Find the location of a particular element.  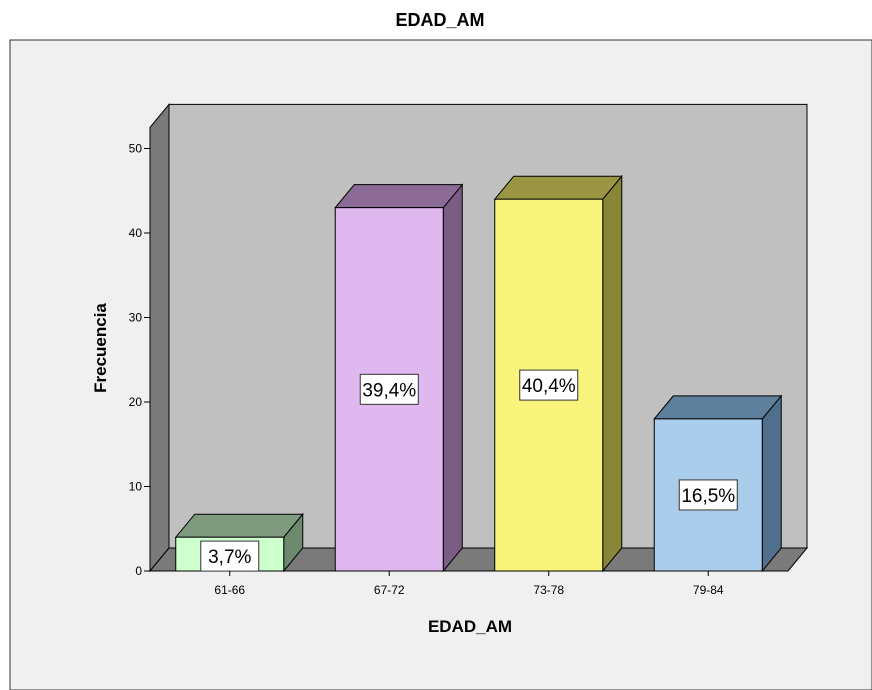

bar-61-66: 3,7% is located at coordinates (239, 542).